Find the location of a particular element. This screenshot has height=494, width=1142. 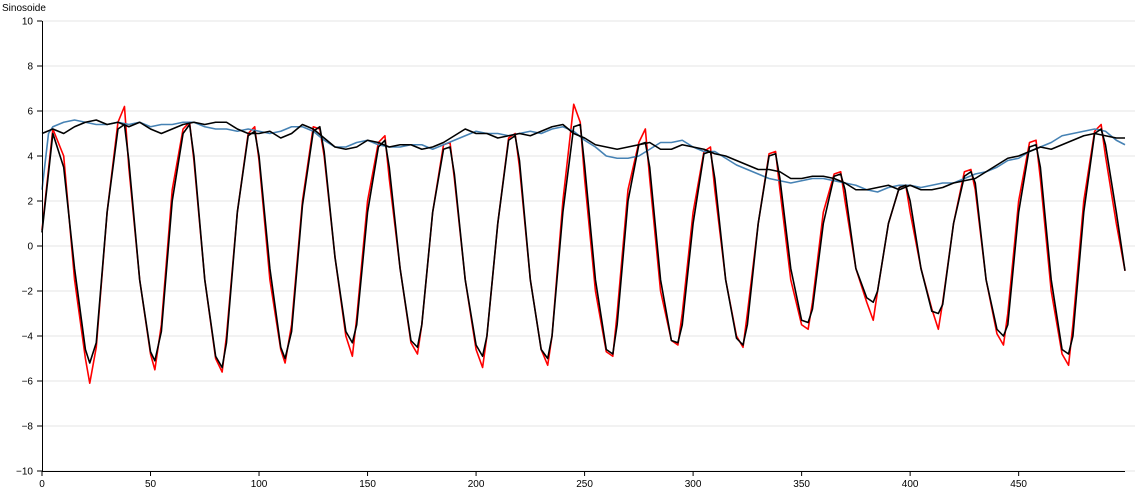

x-tick-label: 0 is located at coordinates (42, 484).